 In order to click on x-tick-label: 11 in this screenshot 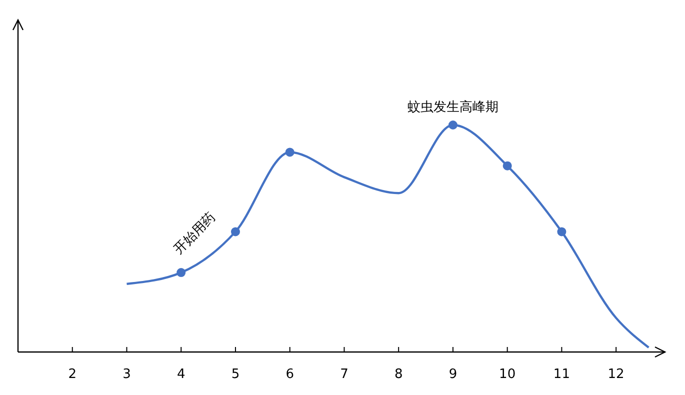, I will do `click(561, 374)`.